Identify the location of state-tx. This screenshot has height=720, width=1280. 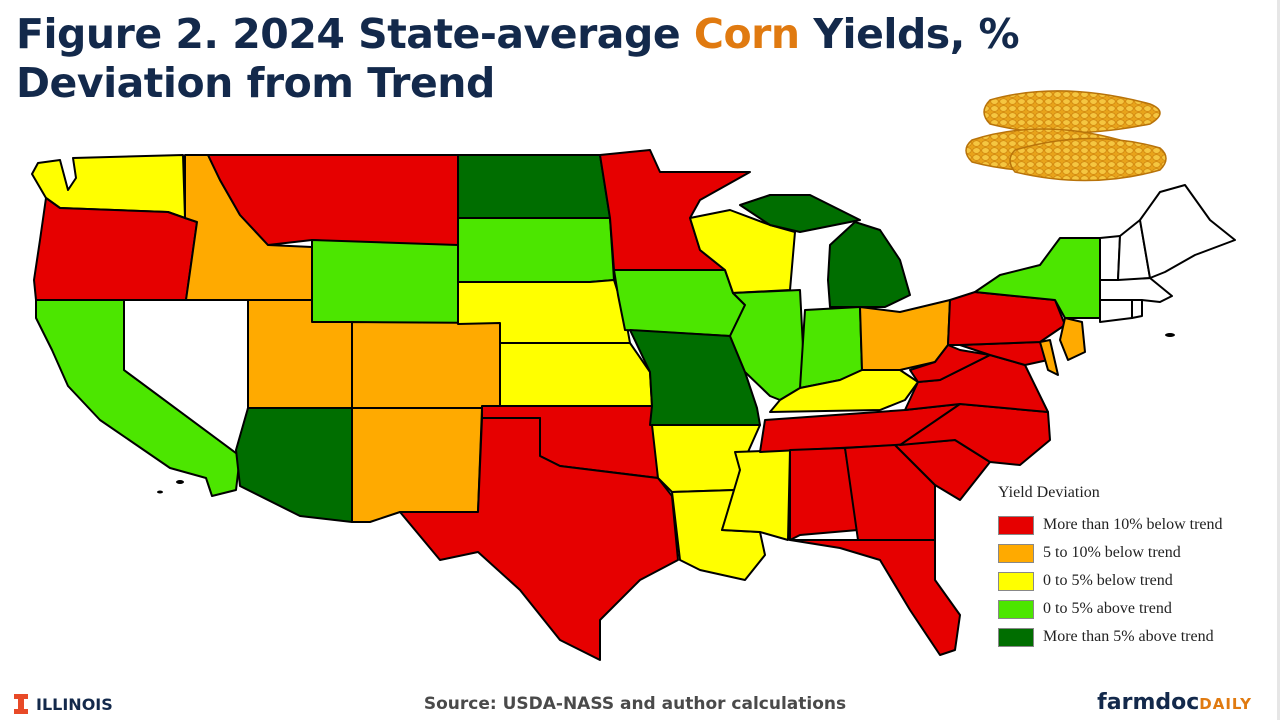
(539, 539).